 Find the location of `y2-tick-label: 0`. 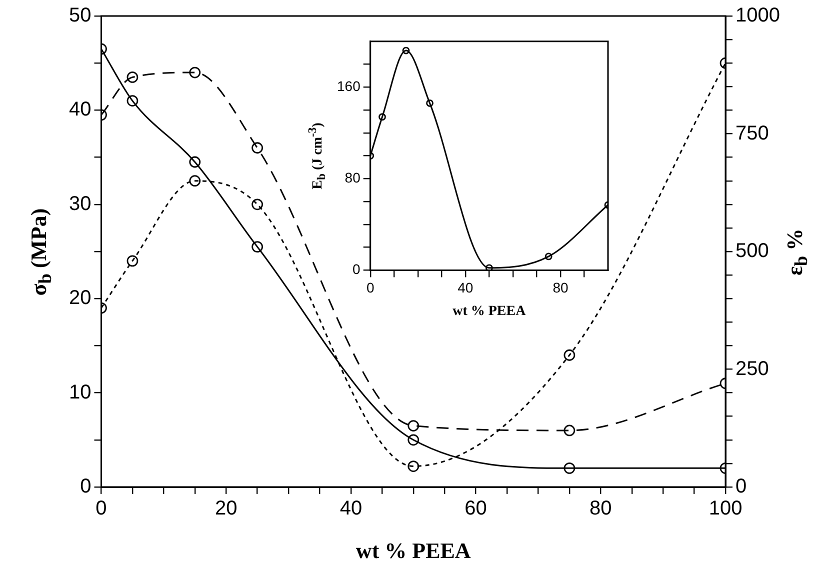

y2-tick-label: 0 is located at coordinates (741, 487).